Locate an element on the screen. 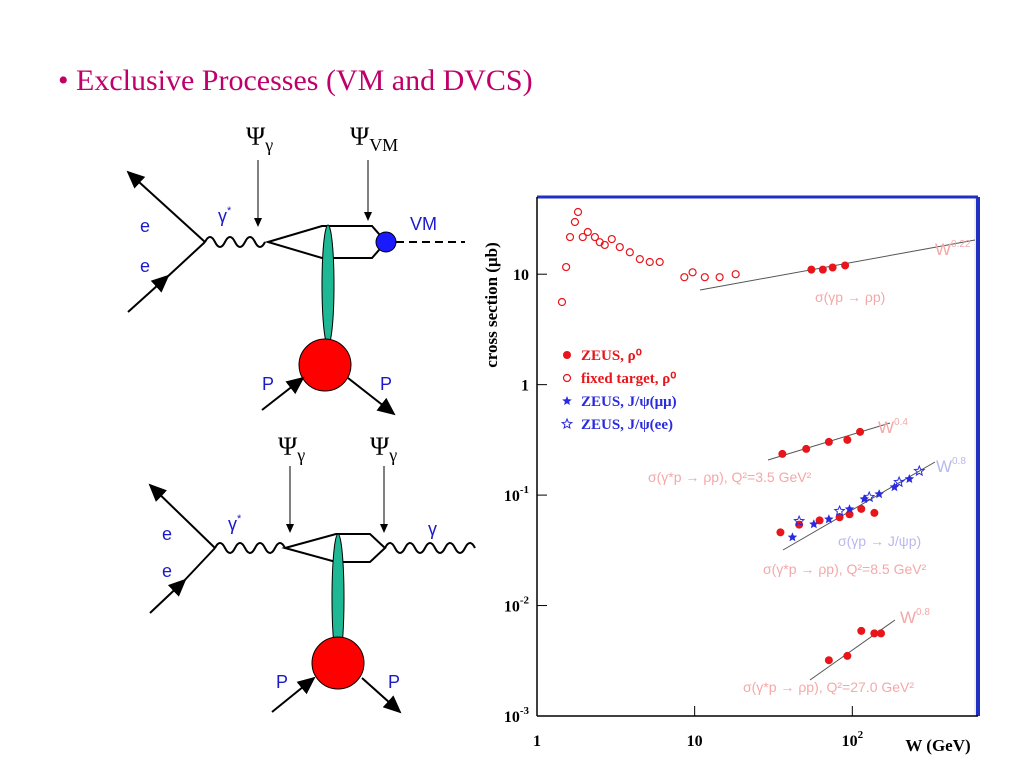  tick-label: 10² is located at coordinates (853, 739).